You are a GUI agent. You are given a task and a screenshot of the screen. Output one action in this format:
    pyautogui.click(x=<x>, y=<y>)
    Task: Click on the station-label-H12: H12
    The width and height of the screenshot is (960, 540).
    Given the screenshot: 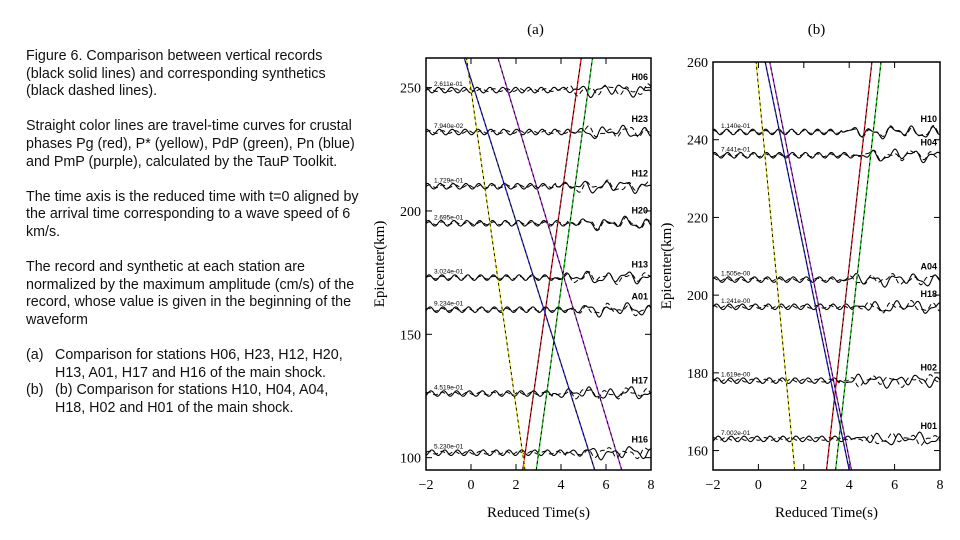 What is the action you would take?
    pyautogui.click(x=639, y=173)
    